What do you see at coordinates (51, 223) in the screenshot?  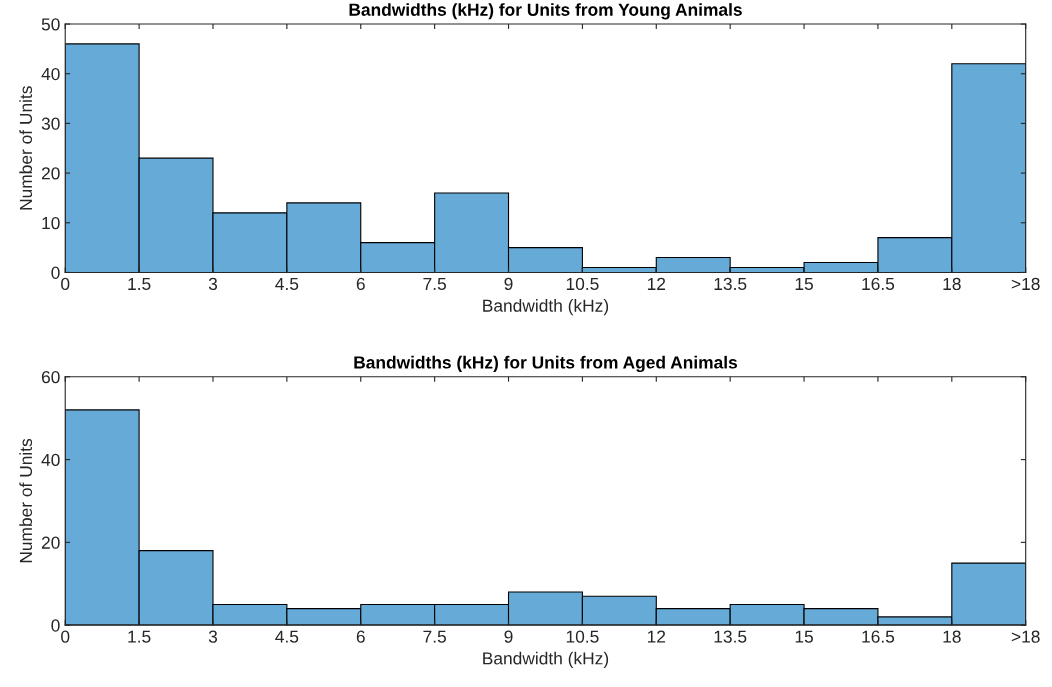 I see `y-tick-label: 10` at bounding box center [51, 223].